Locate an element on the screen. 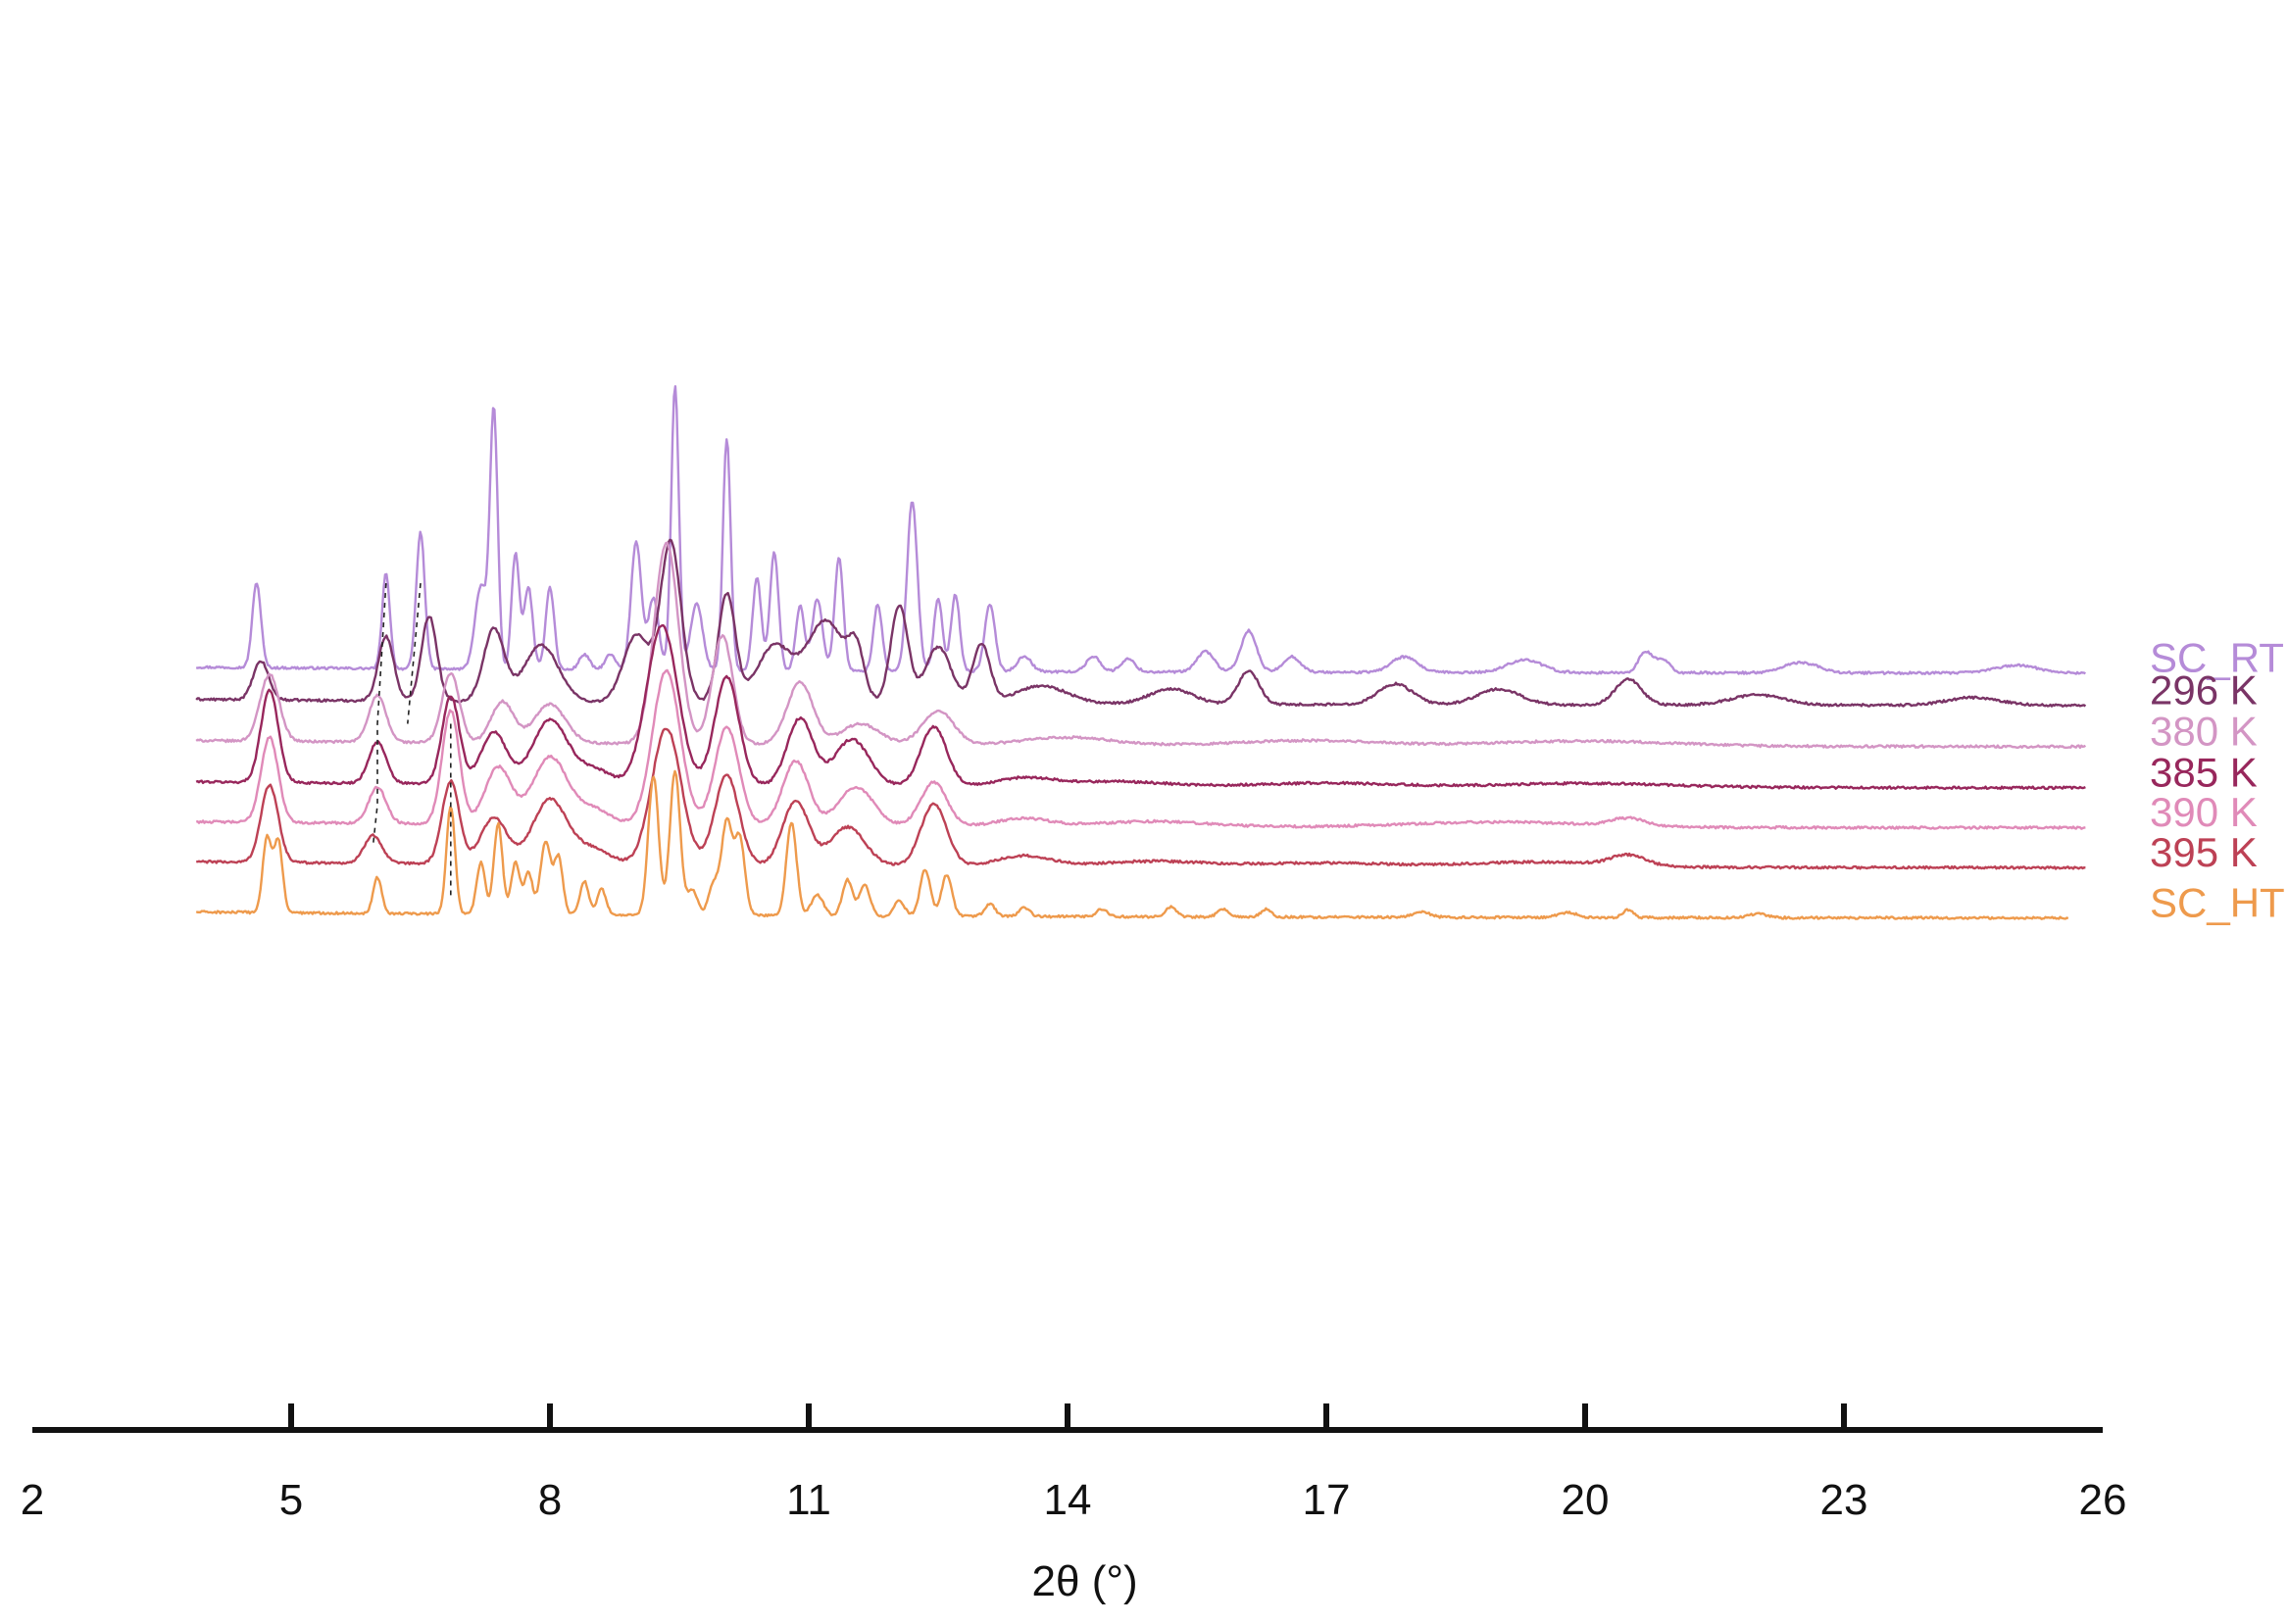  series-line-385-k is located at coordinates (1140, 707).